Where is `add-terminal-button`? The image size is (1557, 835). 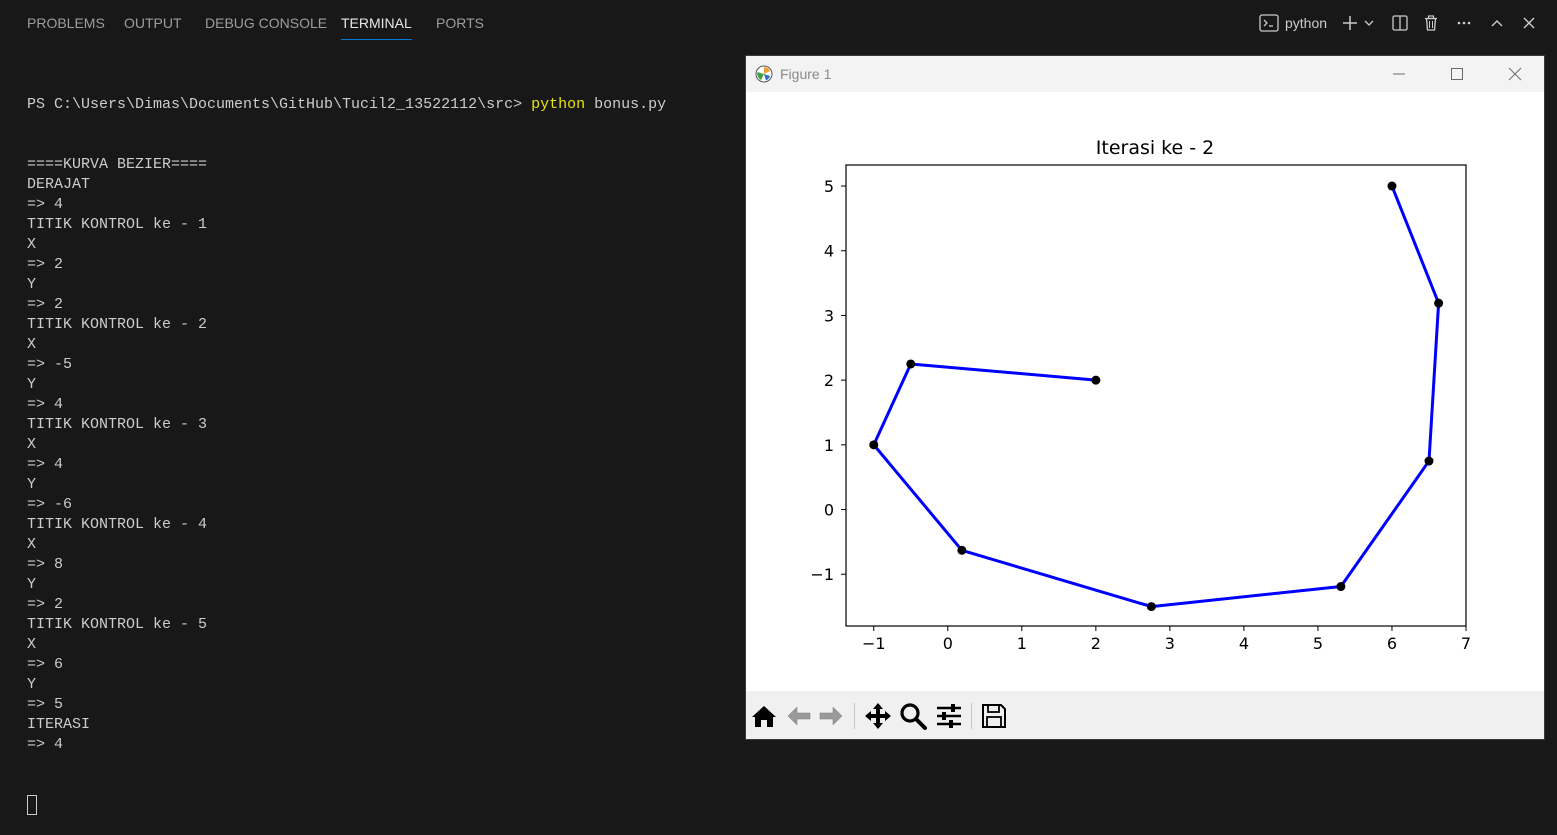
add-terminal-button is located at coordinates (1350, 23).